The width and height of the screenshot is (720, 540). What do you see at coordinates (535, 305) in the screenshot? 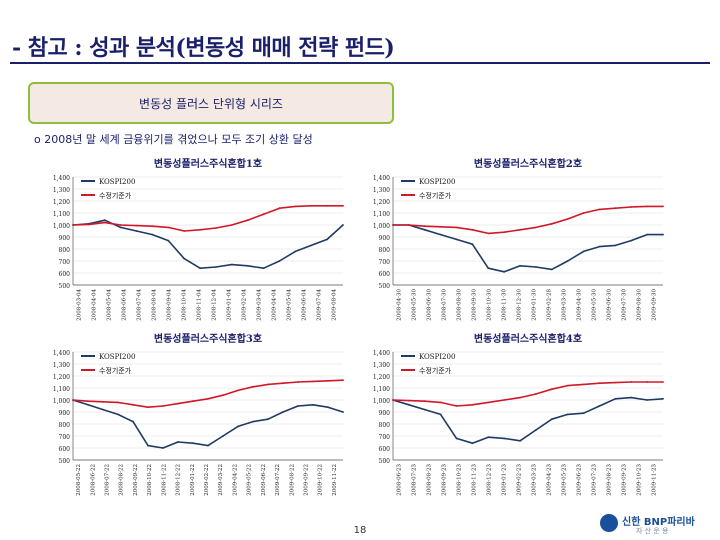
I see `x-tick-label: 2009-01-30` at bounding box center [535, 305].